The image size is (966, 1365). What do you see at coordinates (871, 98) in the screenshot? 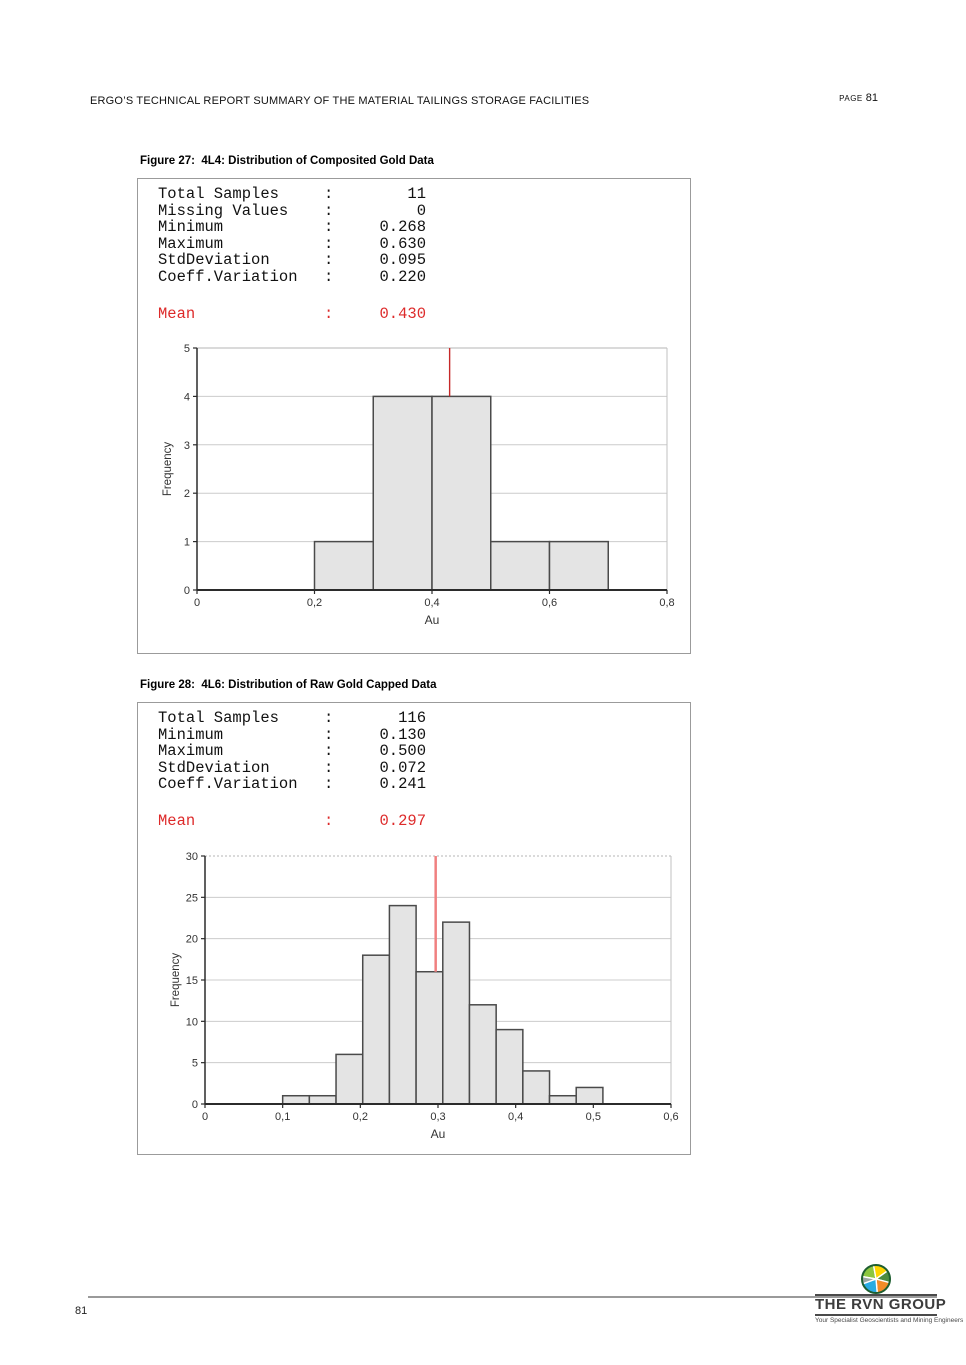
I see `page-indicator-number: 81` at bounding box center [871, 98].